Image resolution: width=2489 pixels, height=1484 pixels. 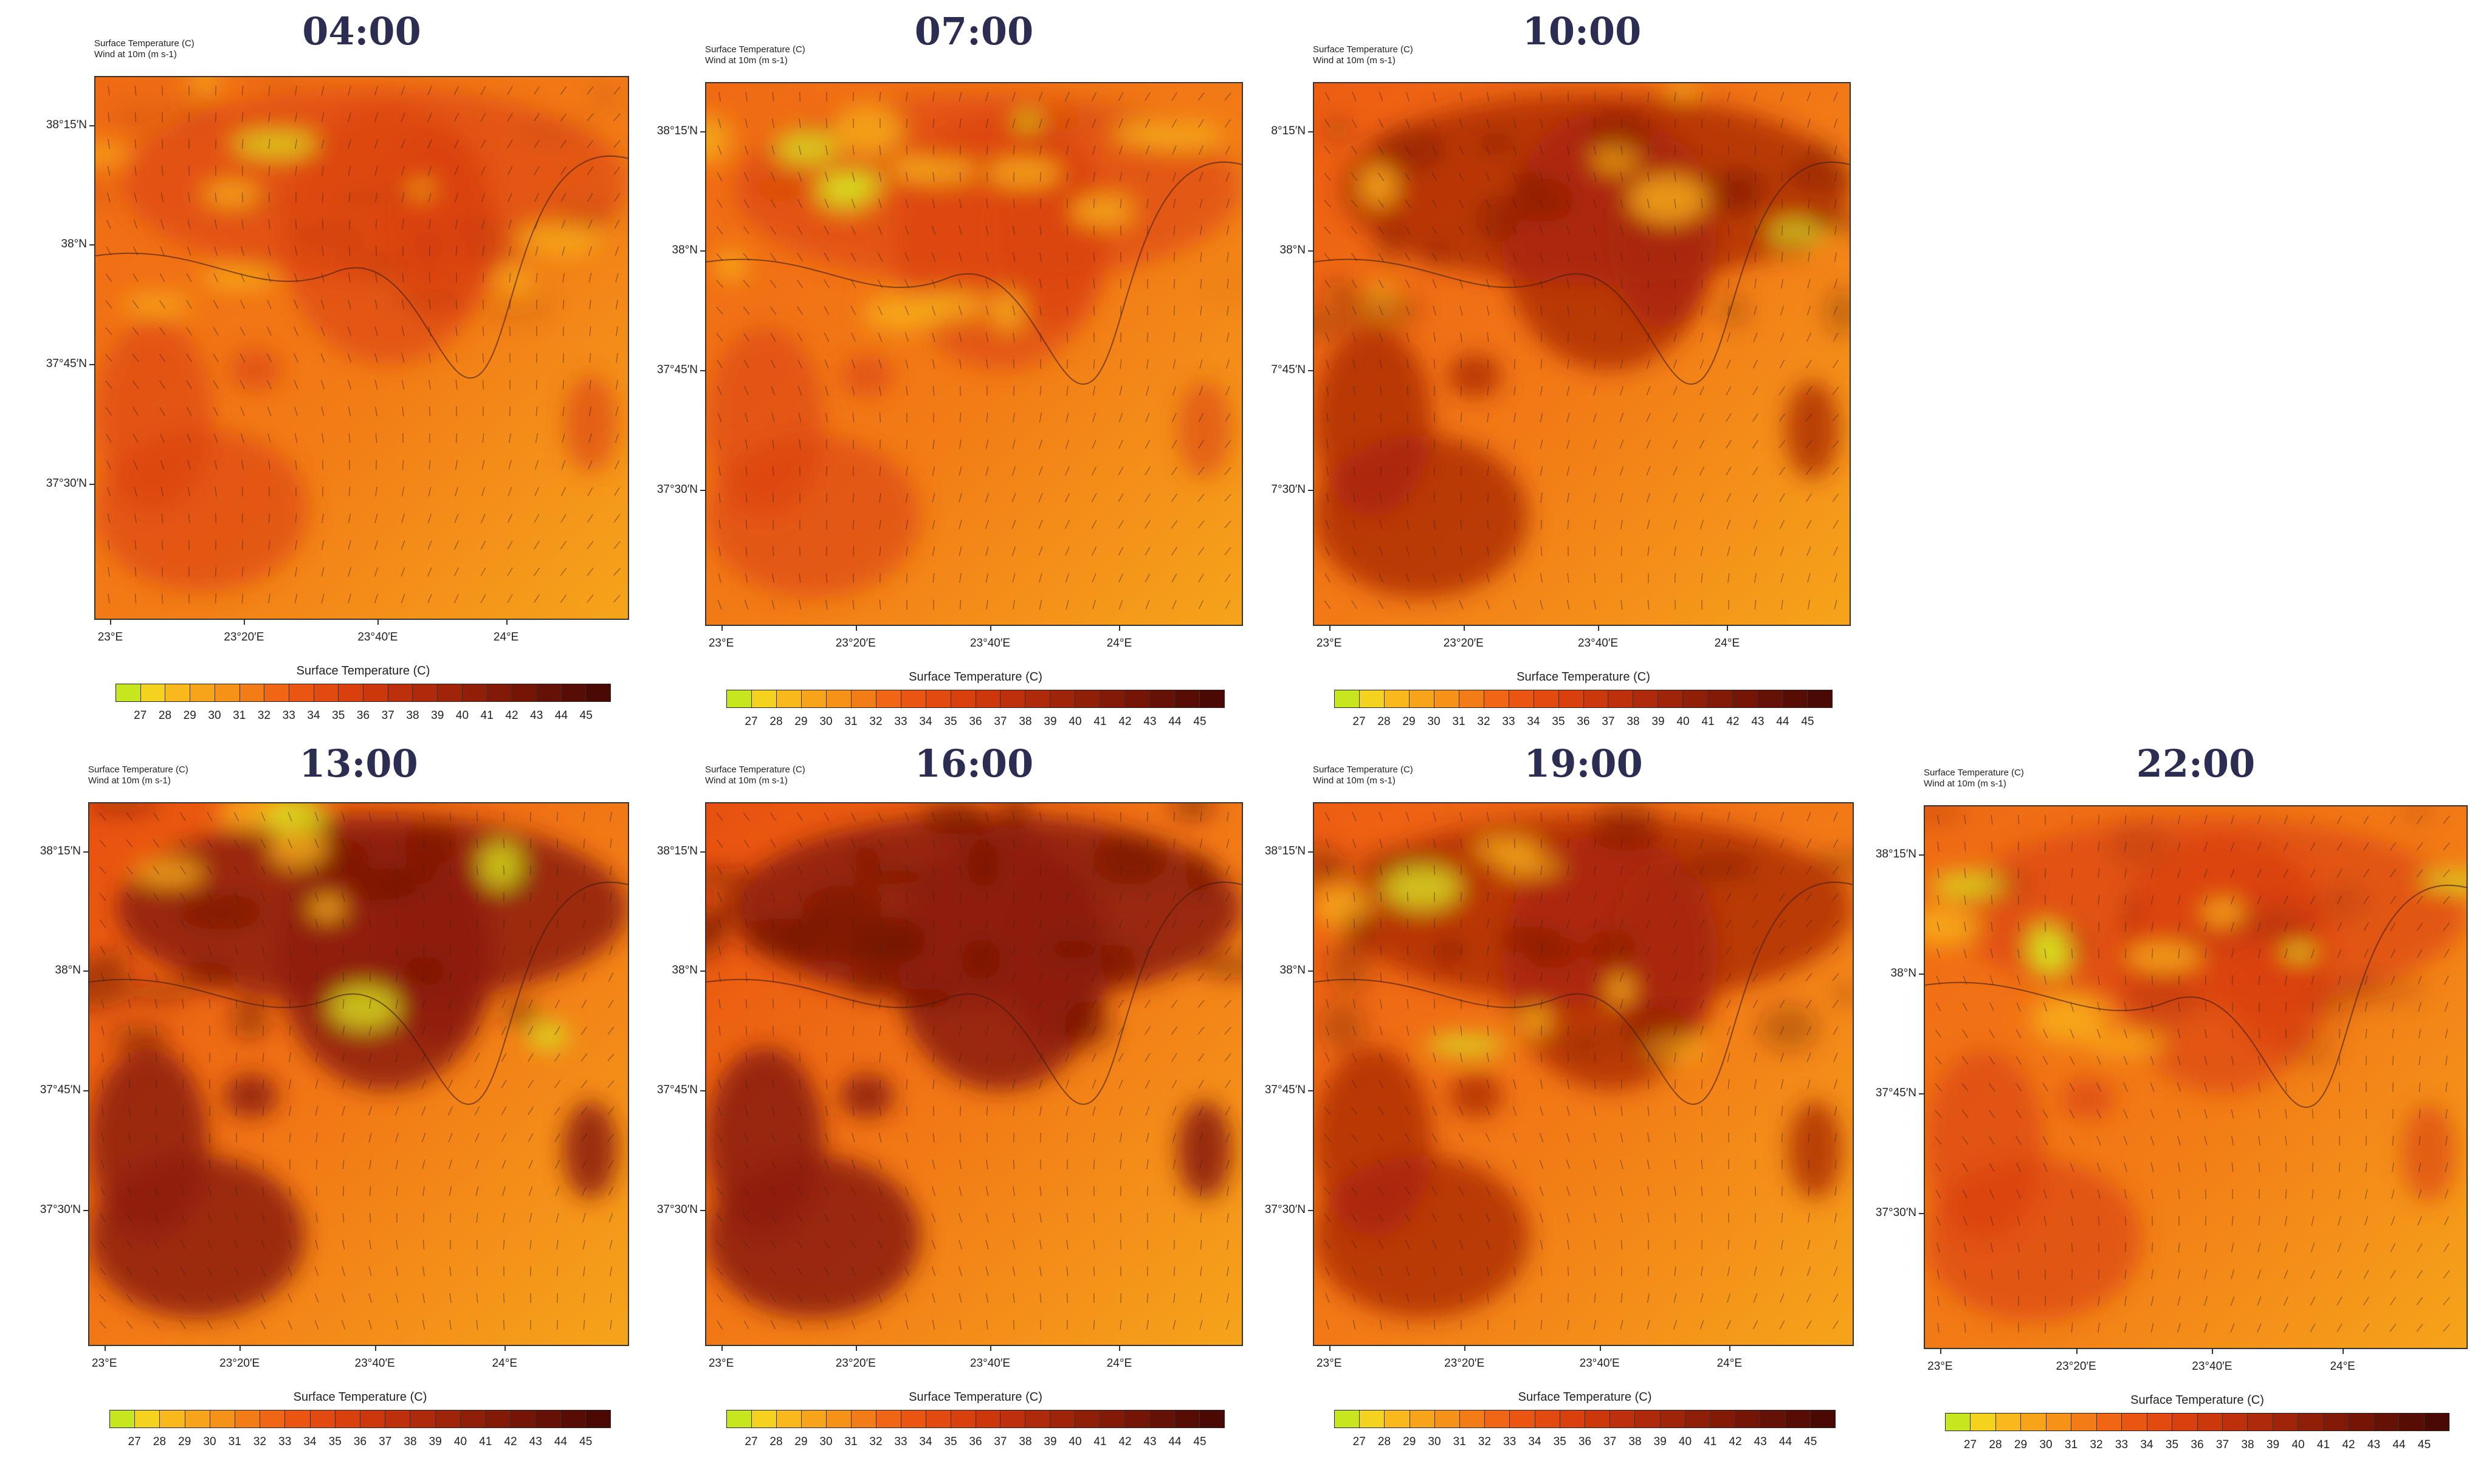 What do you see at coordinates (721, 1363) in the screenshot?
I see `longitude-label: 23°E` at bounding box center [721, 1363].